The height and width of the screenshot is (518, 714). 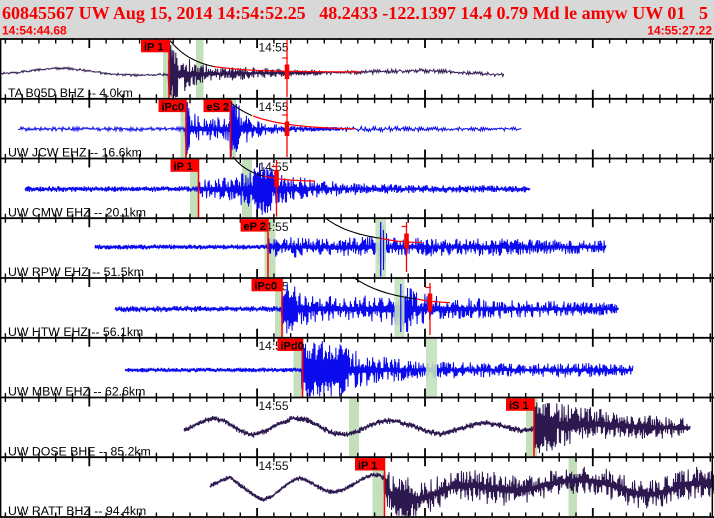 What do you see at coordinates (519, 406) in the screenshot?
I see `svg-text: iS 1` at bounding box center [519, 406].